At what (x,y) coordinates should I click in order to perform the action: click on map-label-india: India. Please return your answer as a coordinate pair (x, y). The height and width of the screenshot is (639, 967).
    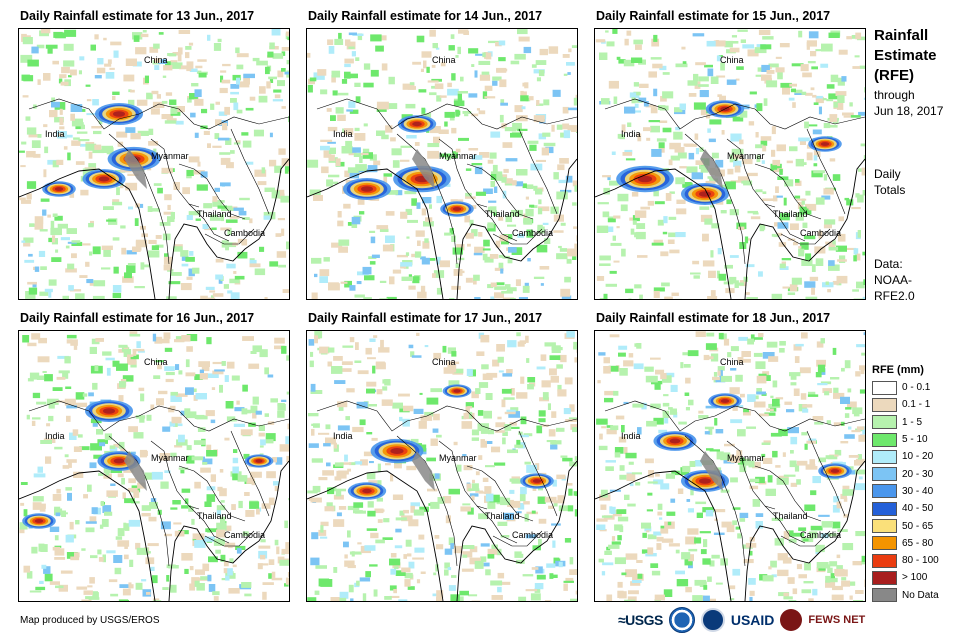
    Looking at the image, I should click on (343, 436).